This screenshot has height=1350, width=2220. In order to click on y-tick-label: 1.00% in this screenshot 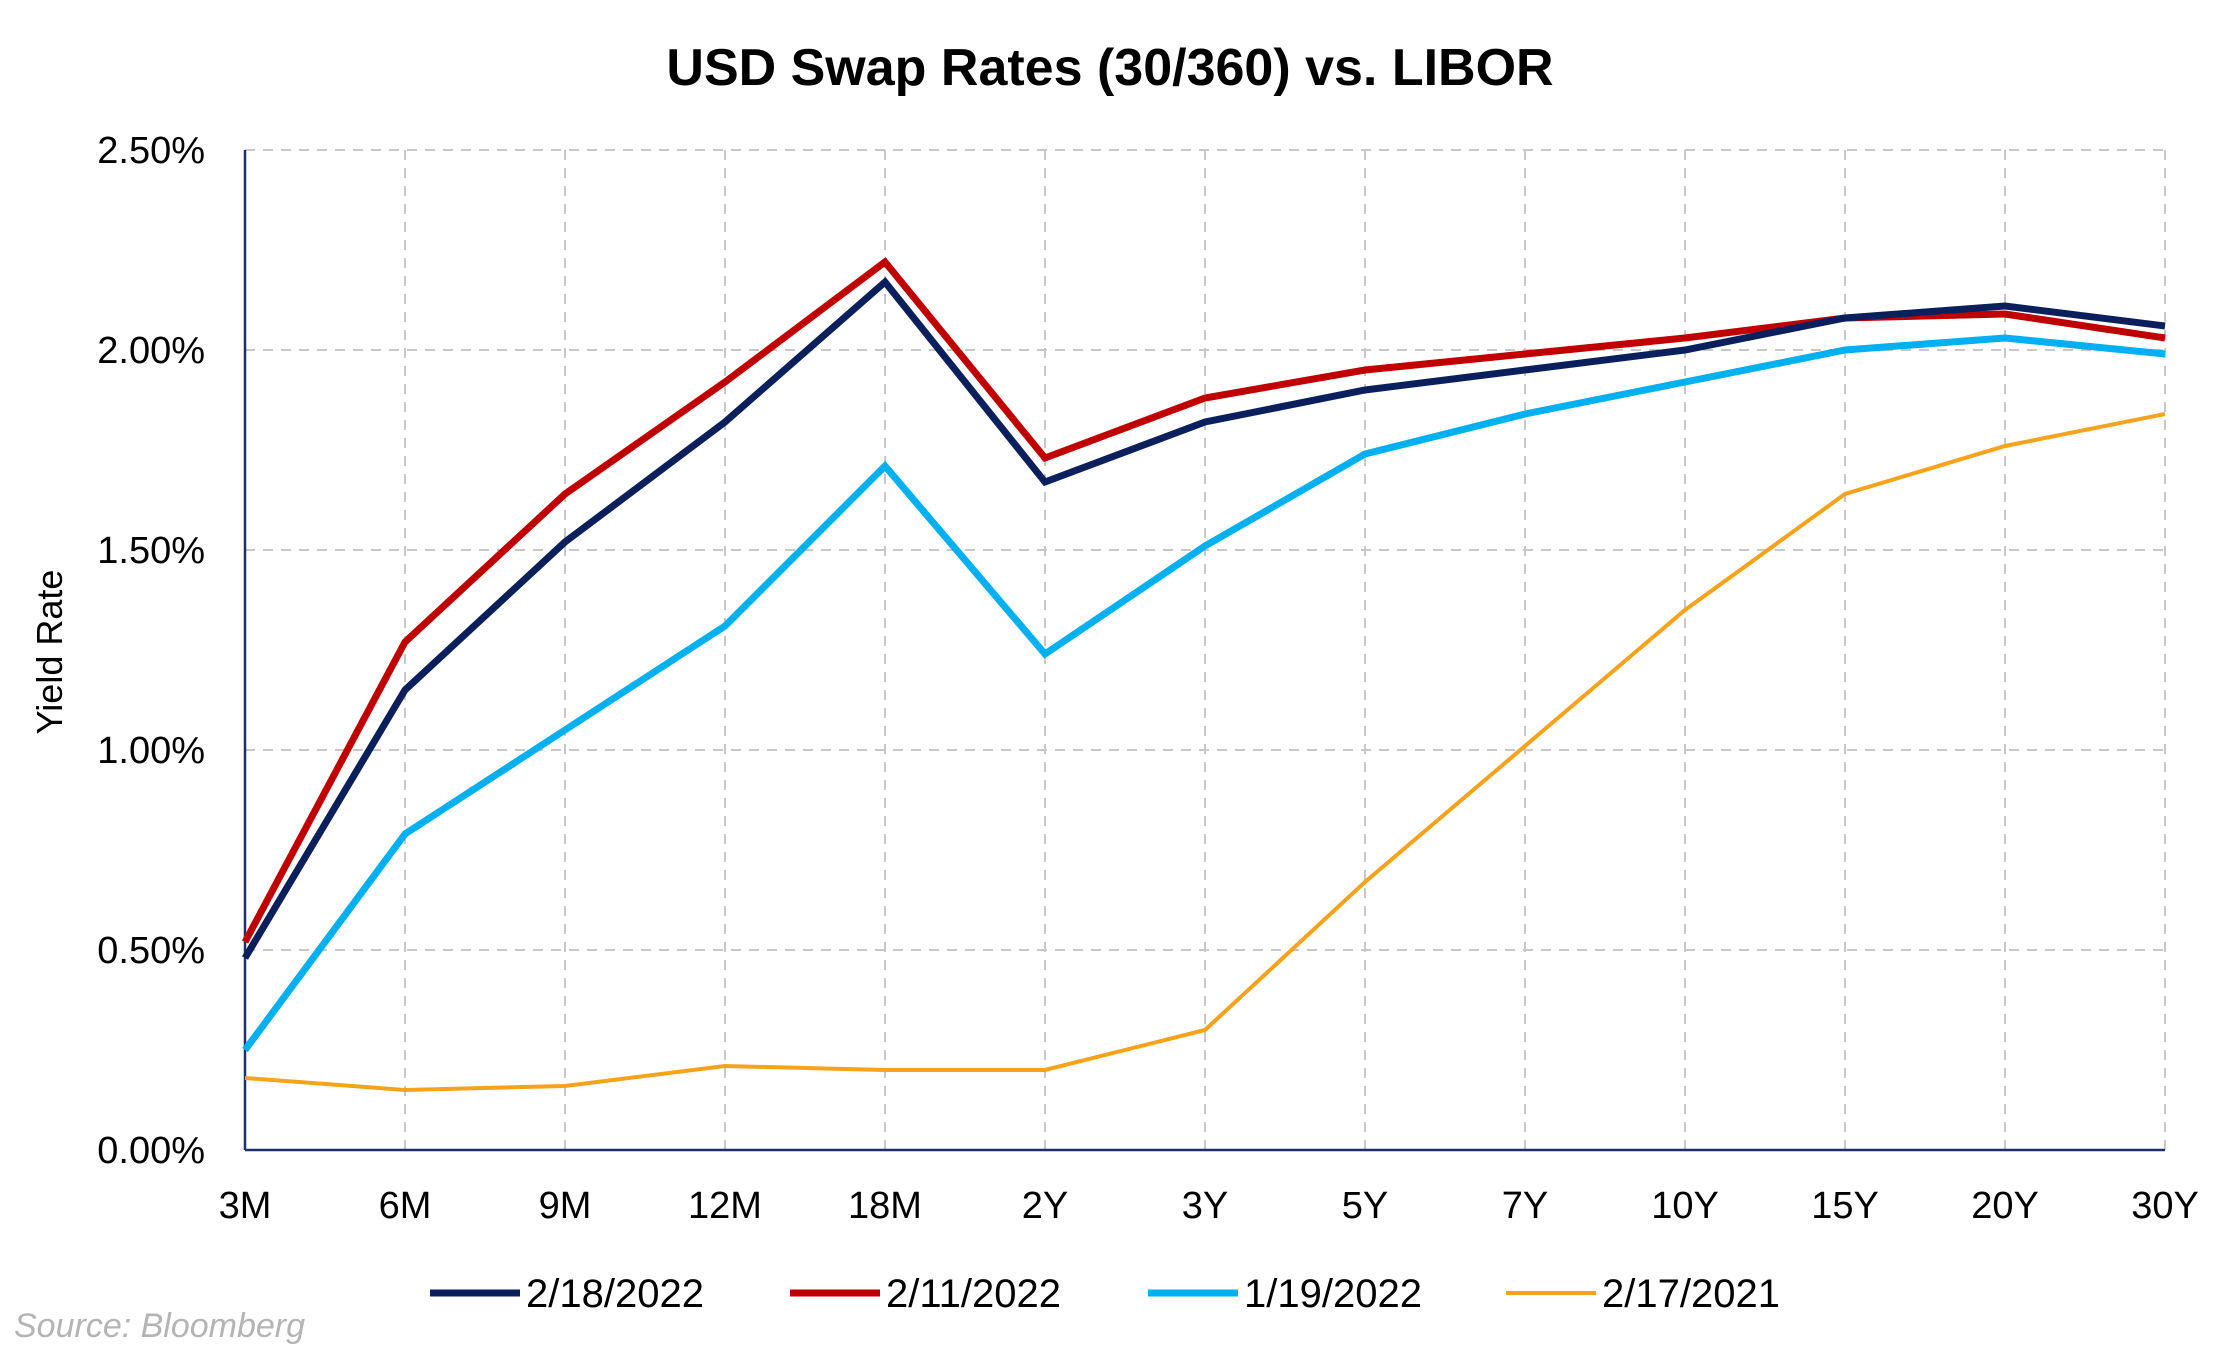, I will do `click(151, 751)`.